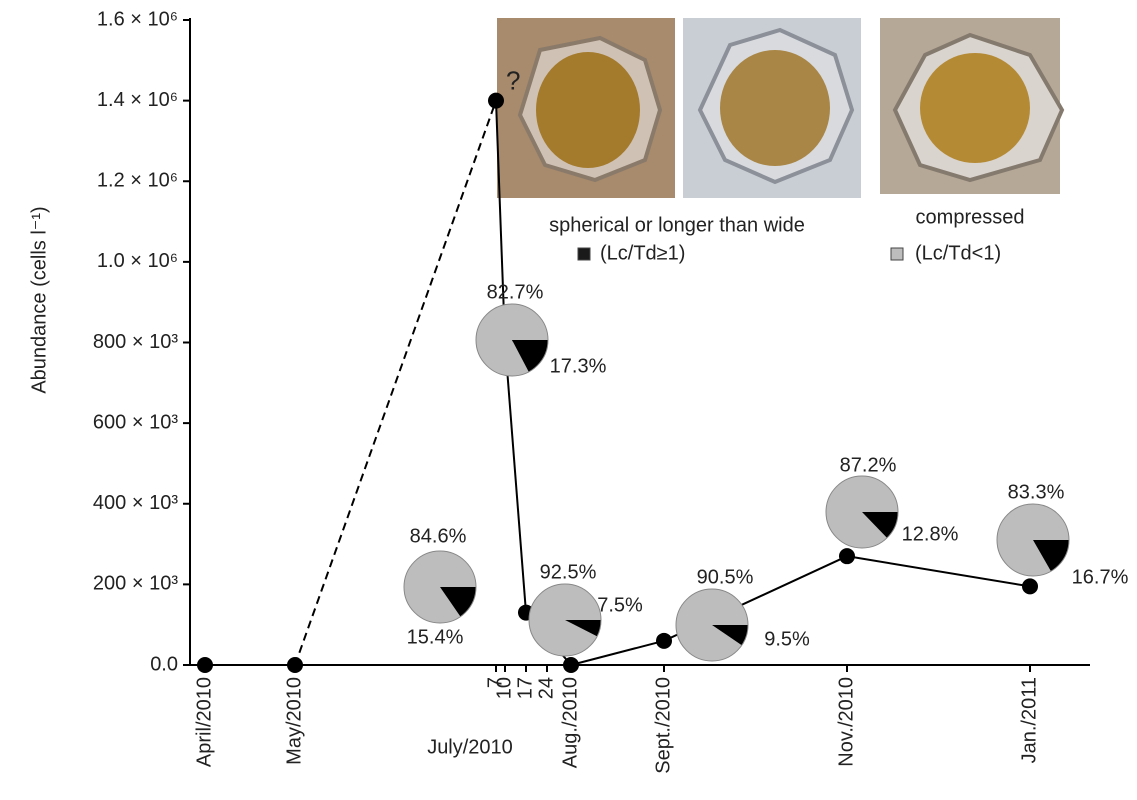  I want to click on pie-label: 12.8%, so click(930, 534).